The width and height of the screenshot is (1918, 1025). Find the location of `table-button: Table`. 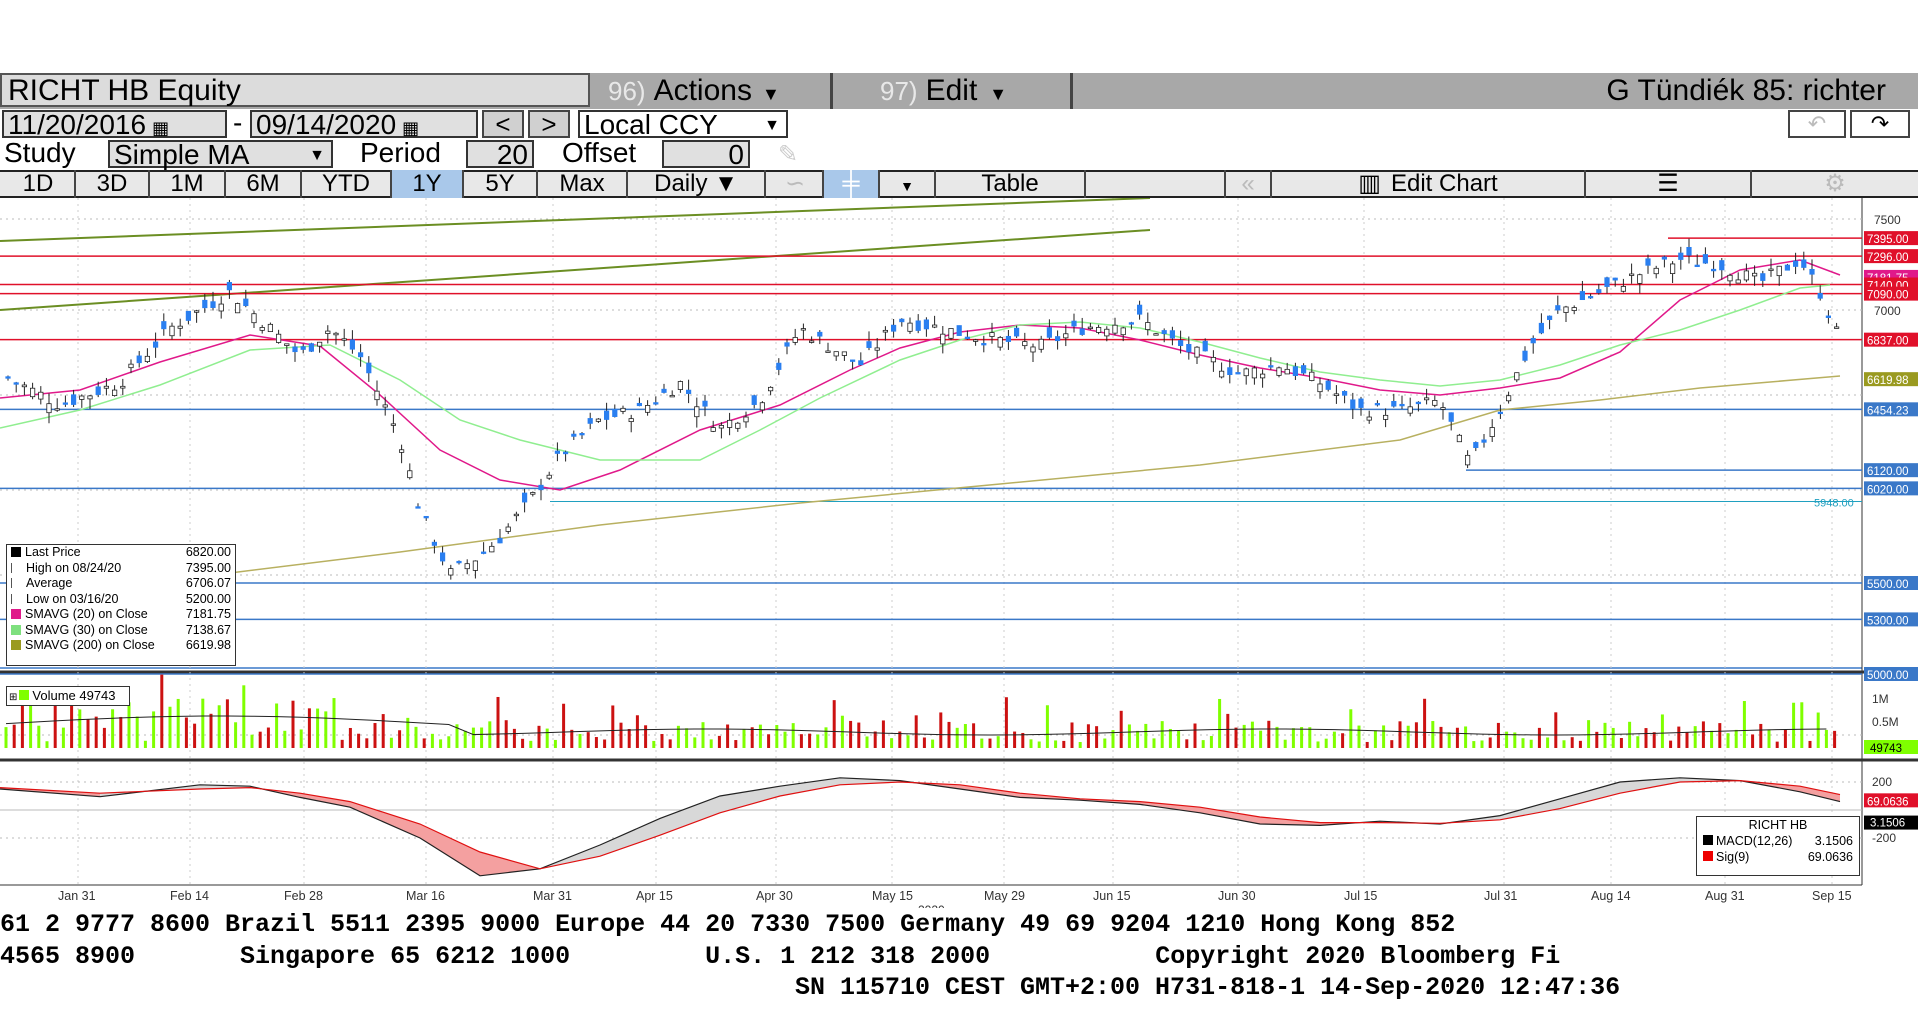

table-button: Table is located at coordinates (1011, 184).